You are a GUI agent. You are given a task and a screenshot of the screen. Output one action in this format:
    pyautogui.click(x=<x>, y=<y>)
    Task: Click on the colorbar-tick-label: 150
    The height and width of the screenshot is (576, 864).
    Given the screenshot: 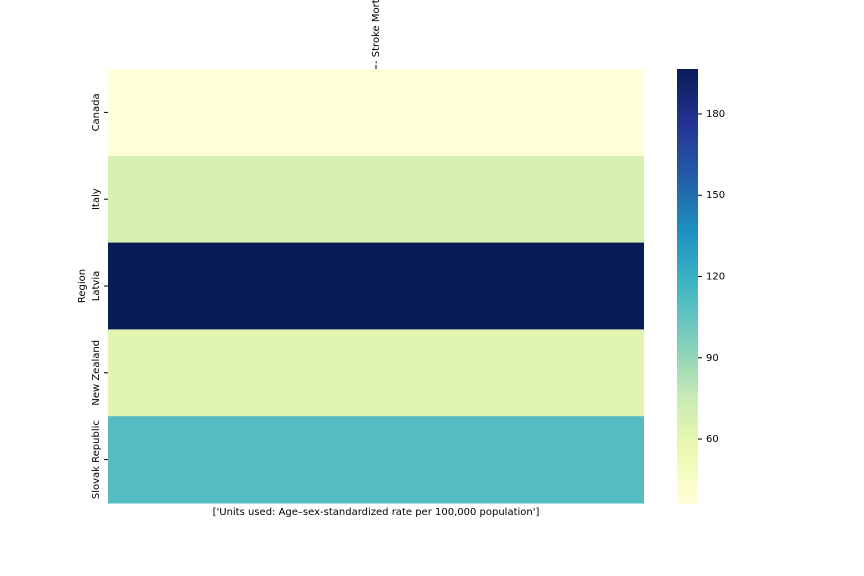 What is the action you would take?
    pyautogui.click(x=715, y=195)
    